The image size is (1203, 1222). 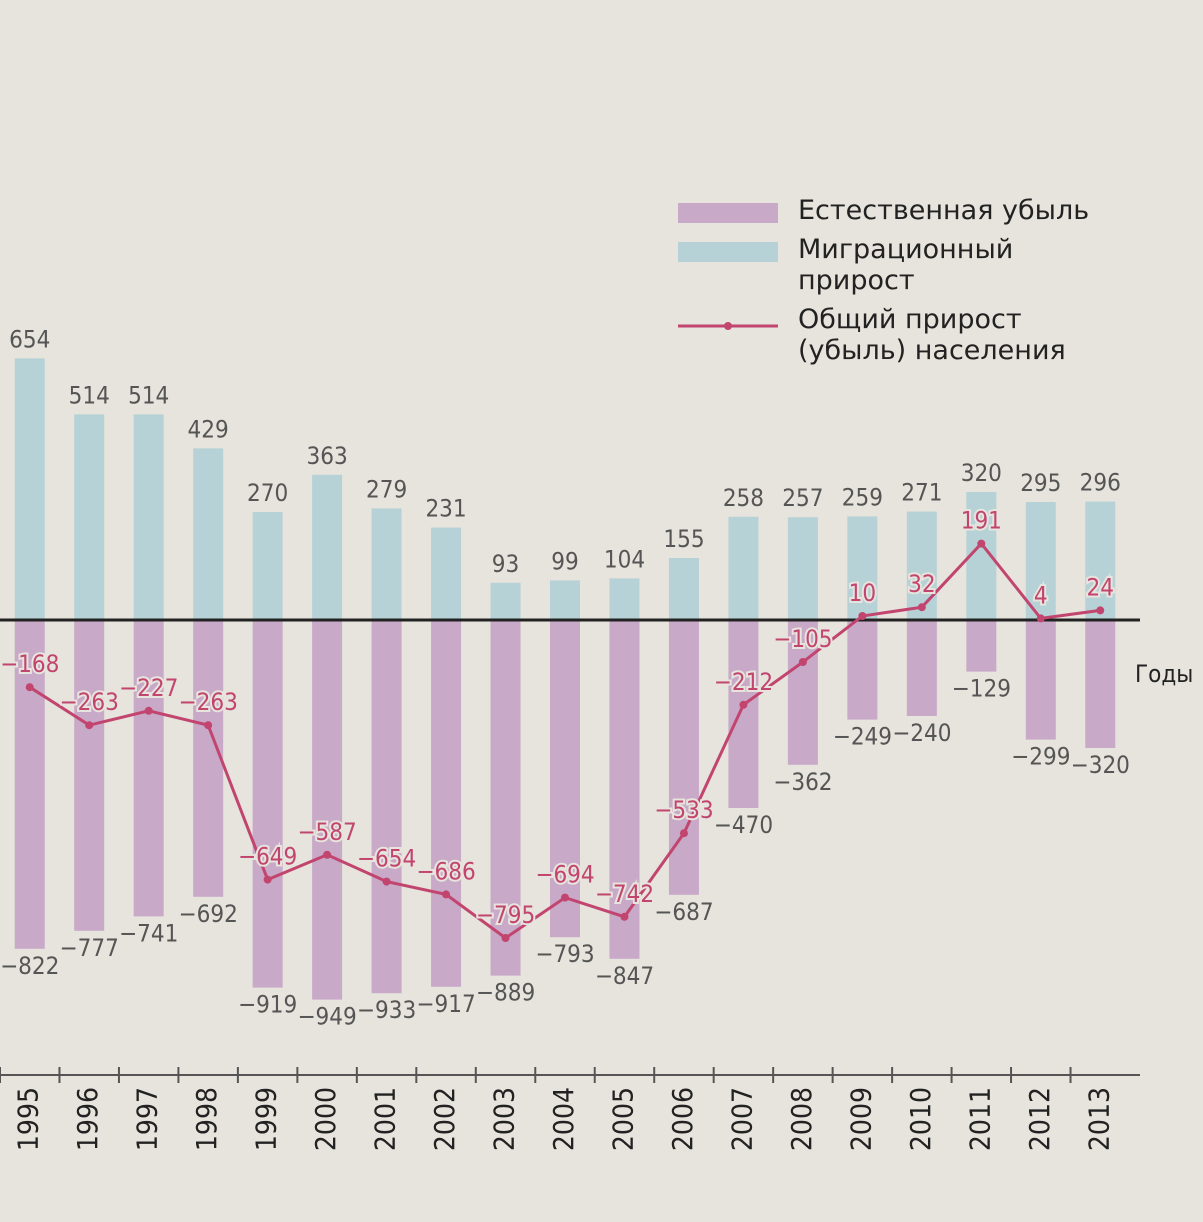 What do you see at coordinates (28, 1119) in the screenshot?
I see `x-tick-label: 1995` at bounding box center [28, 1119].